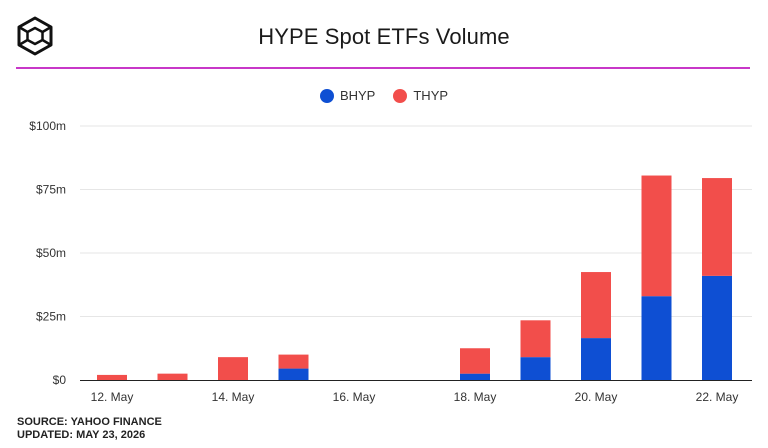  What do you see at coordinates (112, 397) in the screenshot?
I see `x-tick-label: 12. May` at bounding box center [112, 397].